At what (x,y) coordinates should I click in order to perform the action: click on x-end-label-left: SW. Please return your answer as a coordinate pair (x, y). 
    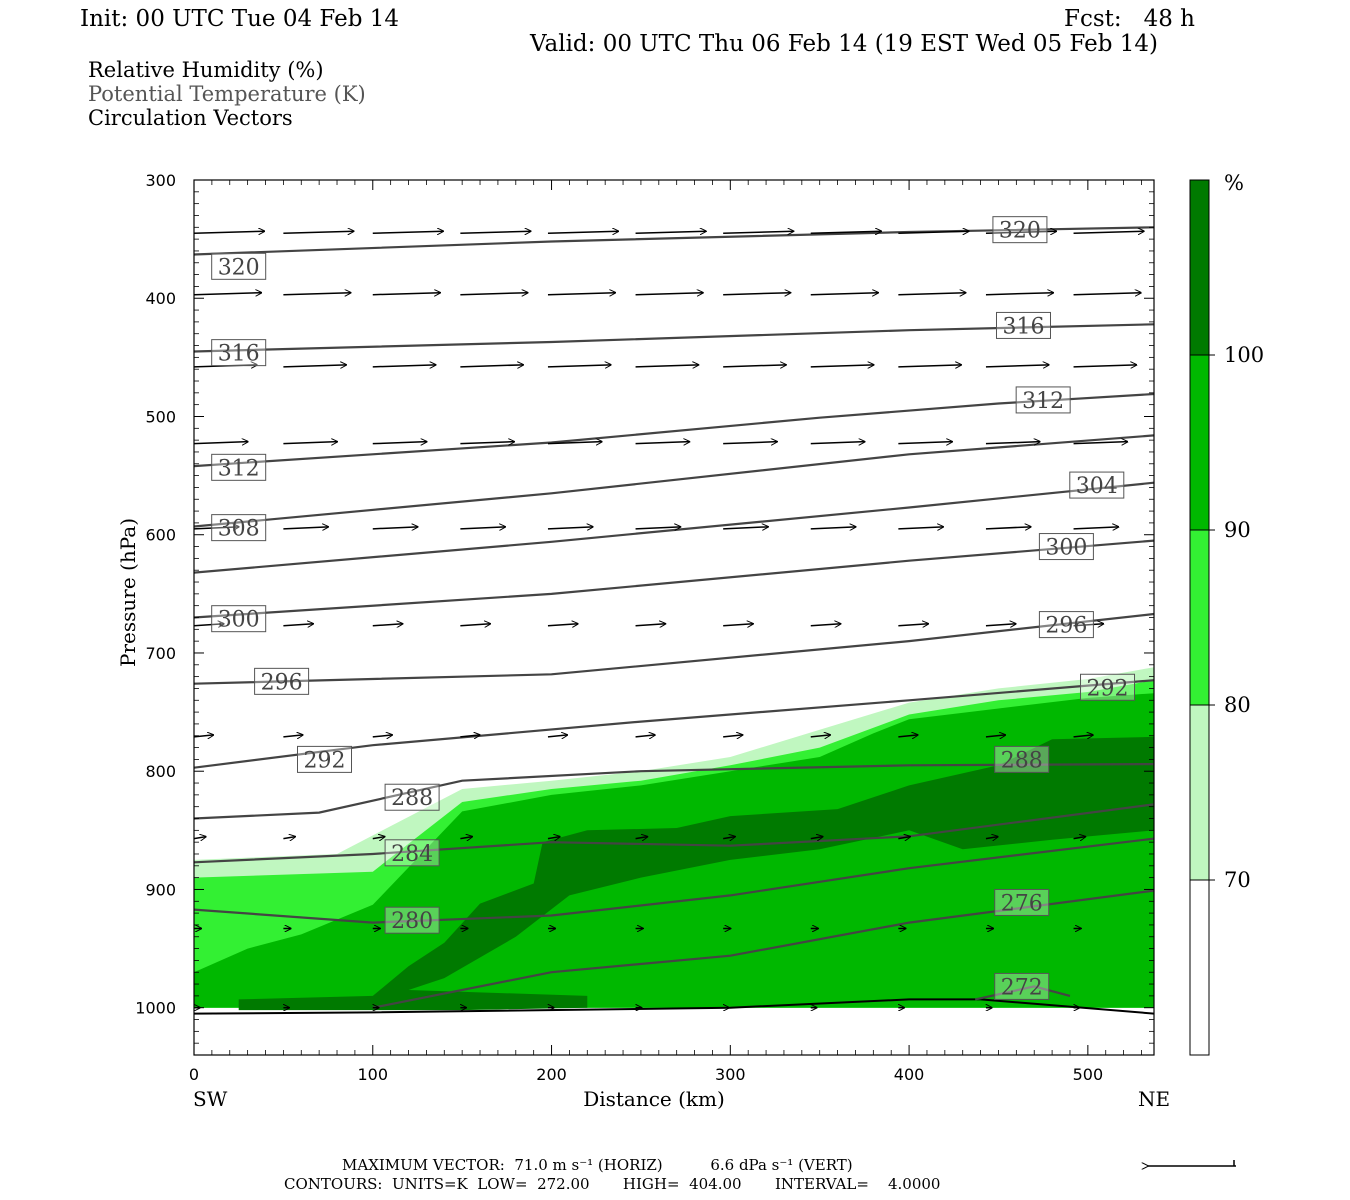
    Looking at the image, I should click on (210, 1099).